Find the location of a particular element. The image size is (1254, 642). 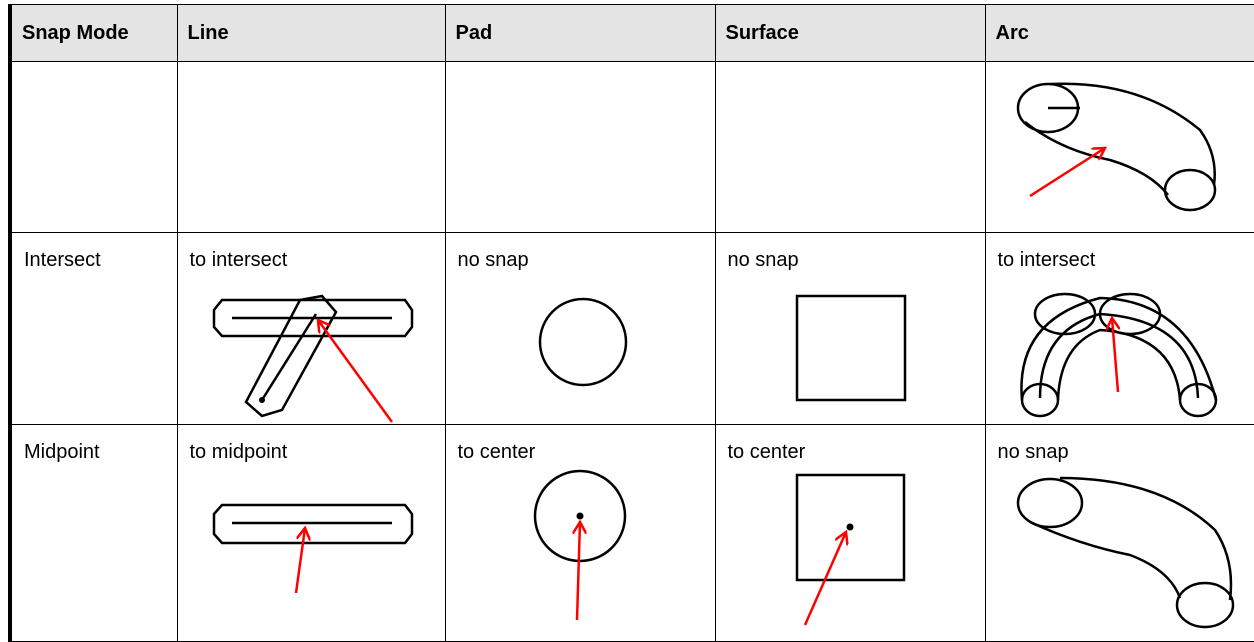

header-cell: Arc is located at coordinates (1119, 33).